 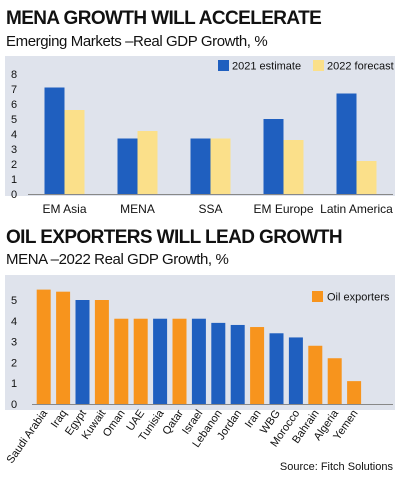 I want to click on bar-kuwait, so click(x=101, y=352).